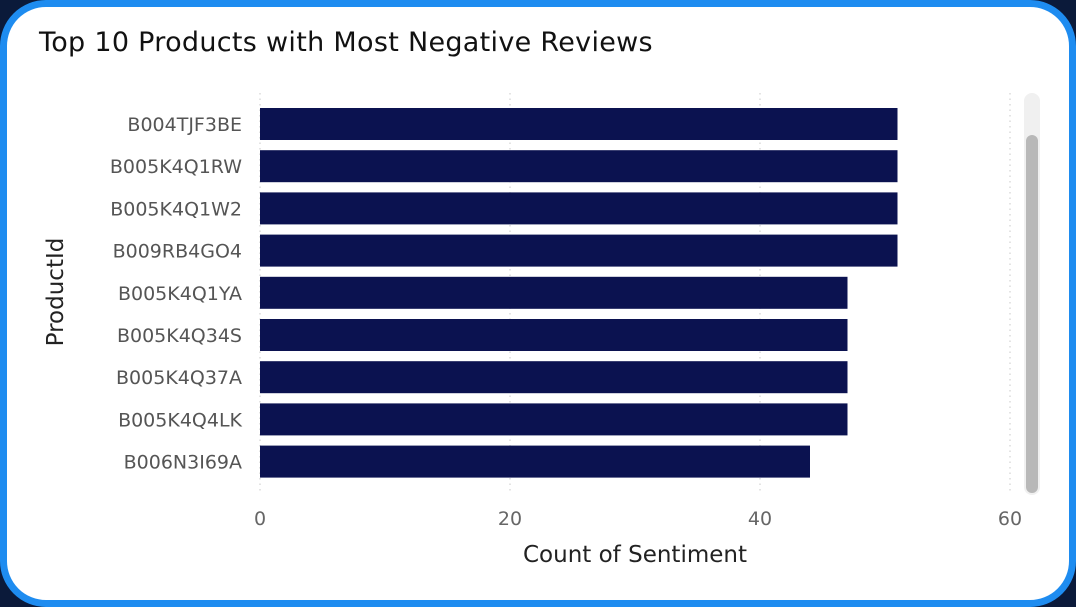 Image resolution: width=1076 pixels, height=607 pixels. What do you see at coordinates (180, 420) in the screenshot?
I see `category-label: B005K4Q4LK` at bounding box center [180, 420].